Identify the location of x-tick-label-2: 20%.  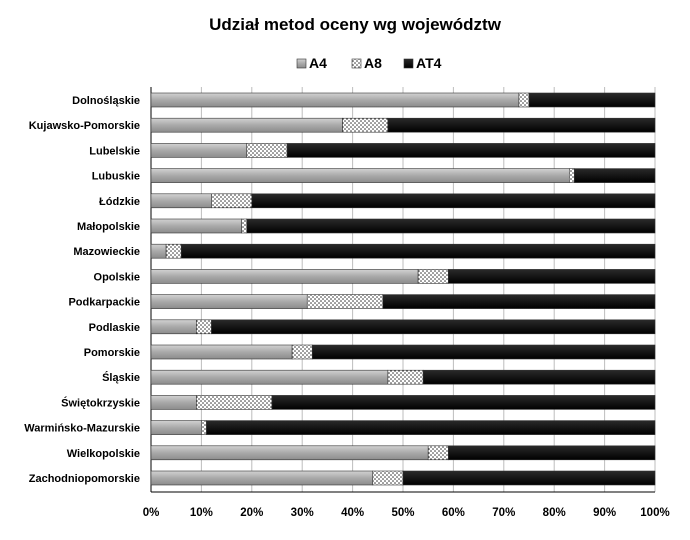
(251, 513).